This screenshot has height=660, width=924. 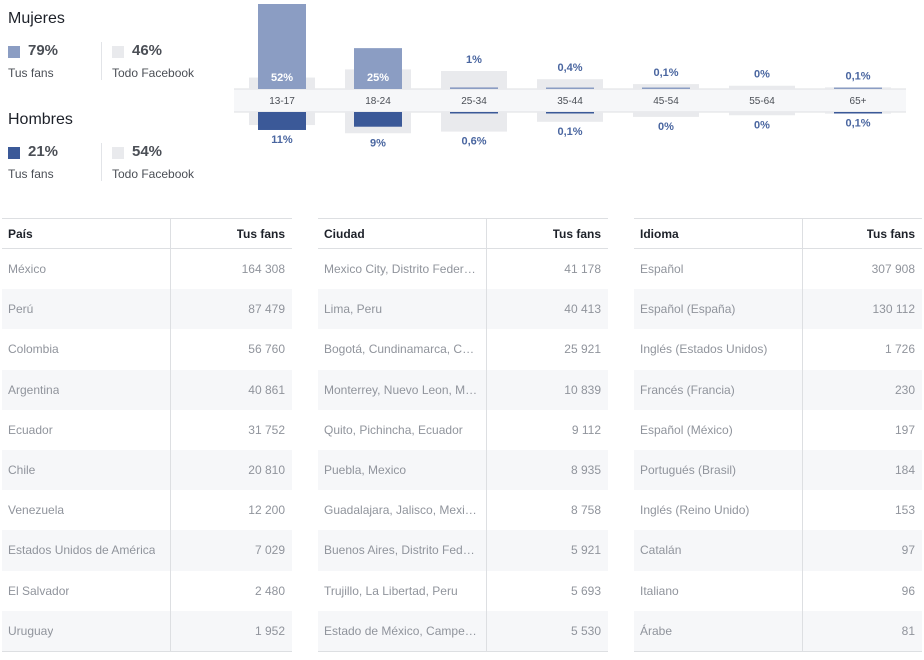 What do you see at coordinates (659, 233) in the screenshot?
I see `language-header-name: Idioma` at bounding box center [659, 233].